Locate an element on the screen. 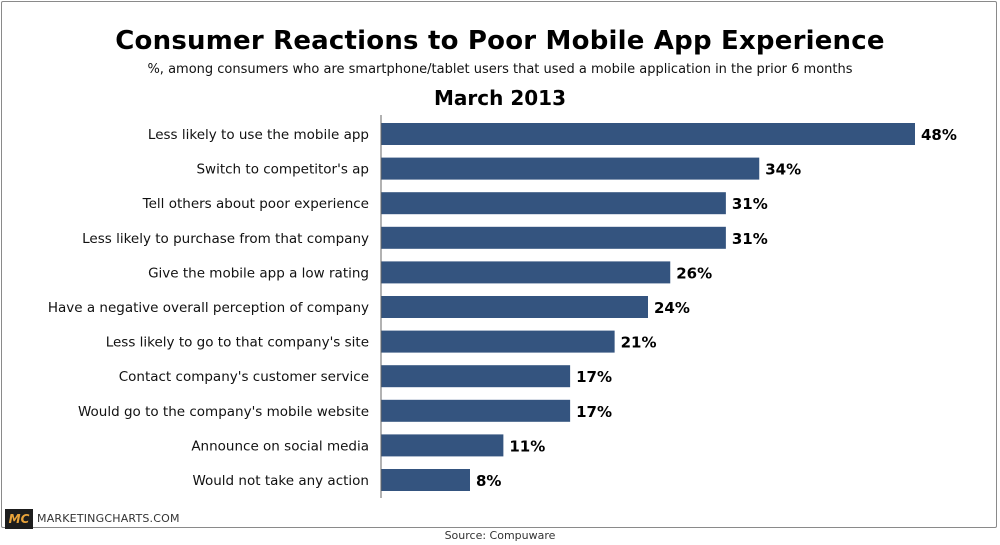 The width and height of the screenshot is (1000, 545). value-label: 24% is located at coordinates (672, 308).